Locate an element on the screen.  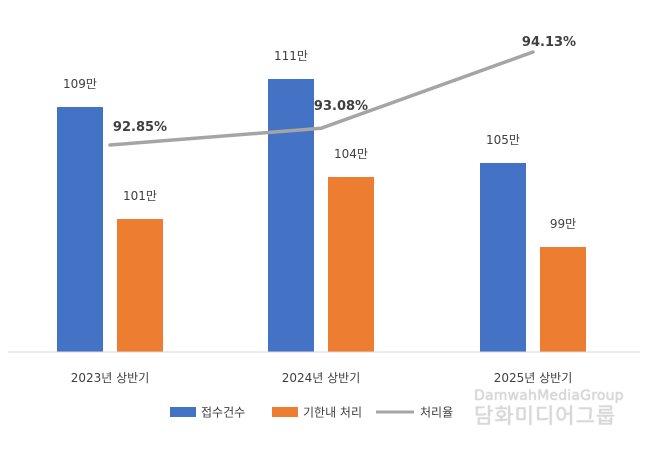
watermark: DamwahMediaGroup 담화미디어그룹 is located at coordinates (559, 408).